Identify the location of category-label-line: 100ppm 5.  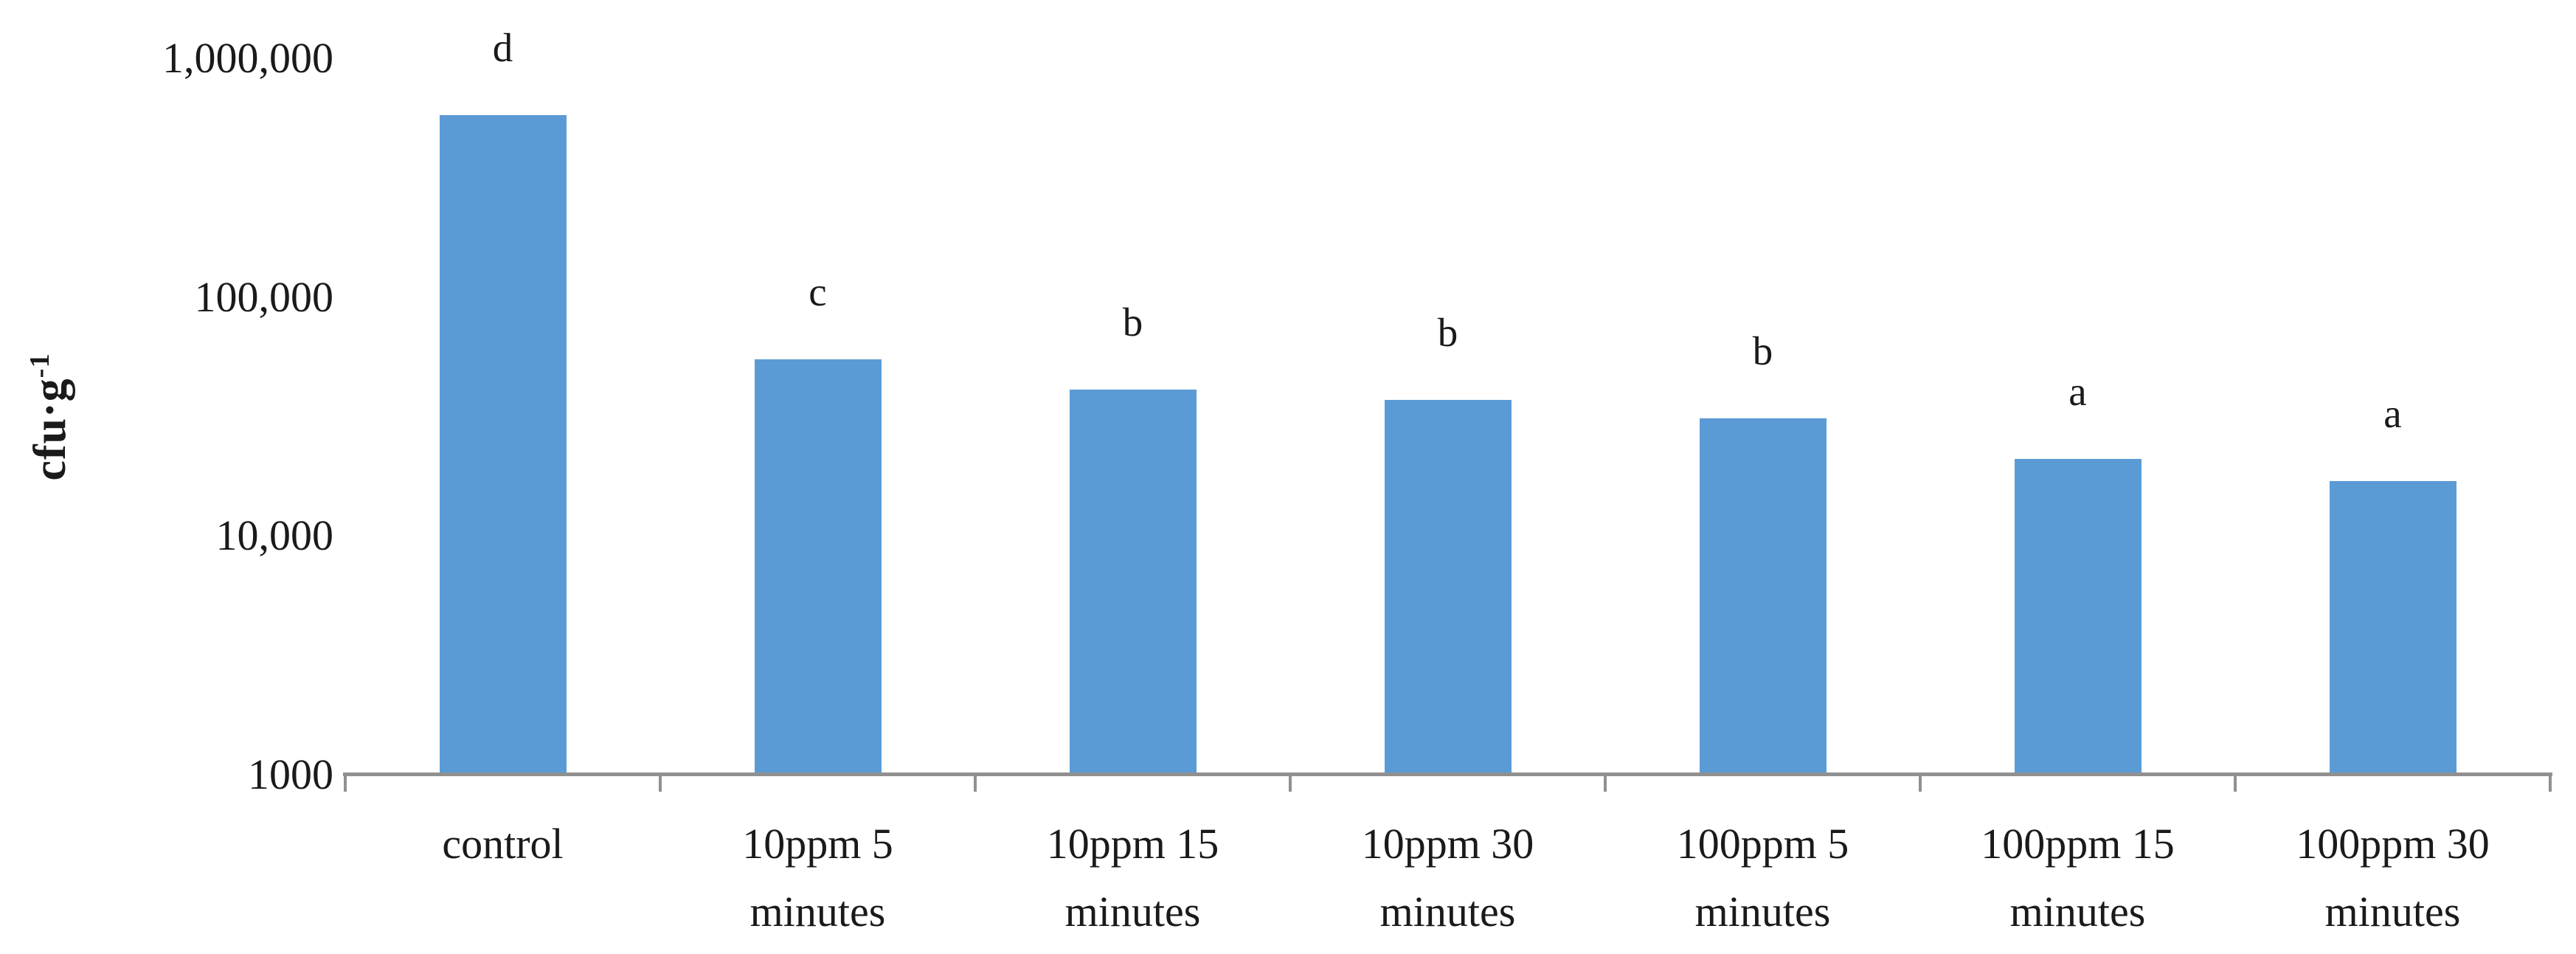
(1763, 844).